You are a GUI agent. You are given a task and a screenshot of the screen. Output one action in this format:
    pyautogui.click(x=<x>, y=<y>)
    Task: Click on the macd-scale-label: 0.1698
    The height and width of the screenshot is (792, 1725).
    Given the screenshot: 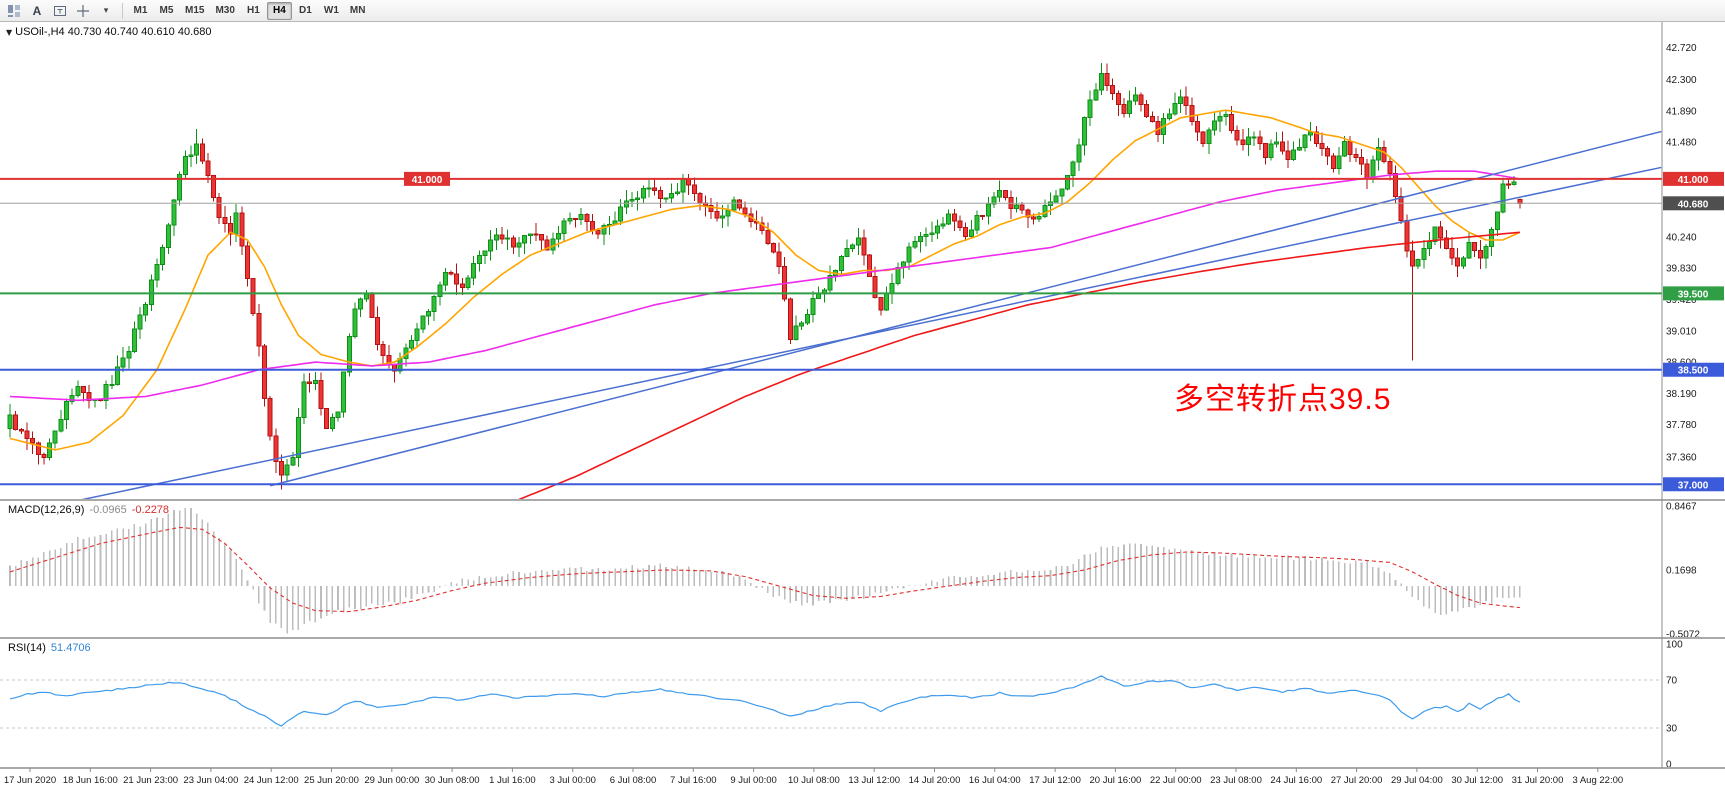 What is the action you would take?
    pyautogui.click(x=1681, y=570)
    